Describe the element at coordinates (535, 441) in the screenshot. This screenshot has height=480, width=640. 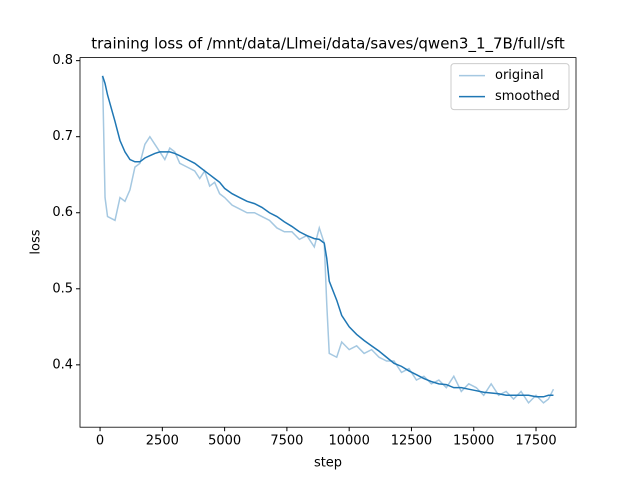
I see `x-tick-label: 17500` at that location.